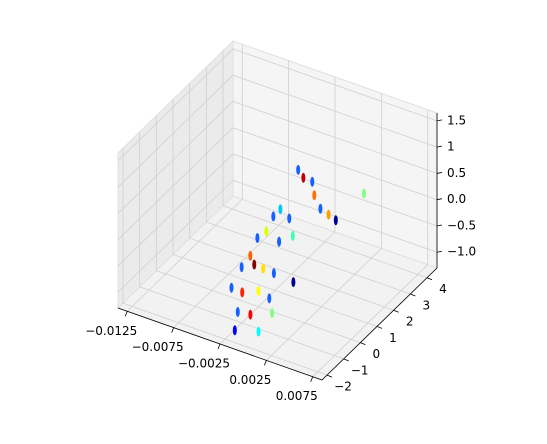 This screenshot has height=444, width=547. I want to click on y-axis-line, so click(379, 324).